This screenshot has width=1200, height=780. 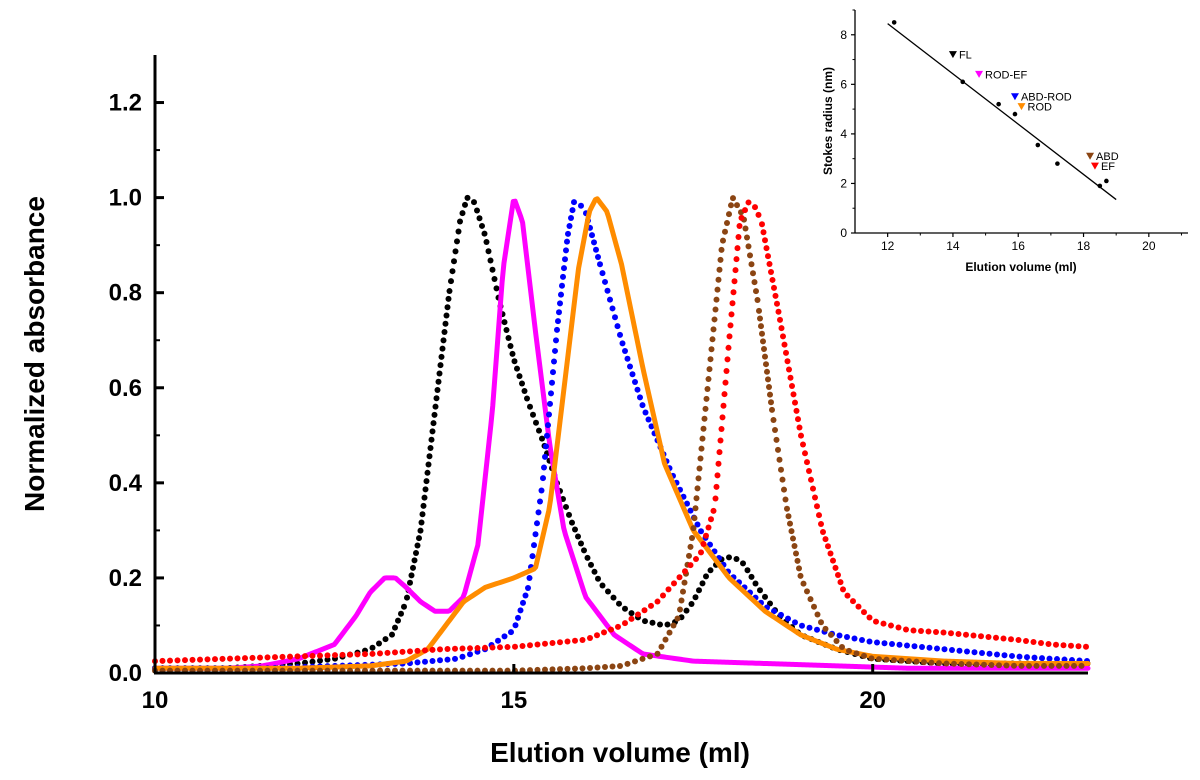 I want to click on inset-axes: 12 14 16 18 20 0 2 4 6 8, so click(x=1014, y=131).